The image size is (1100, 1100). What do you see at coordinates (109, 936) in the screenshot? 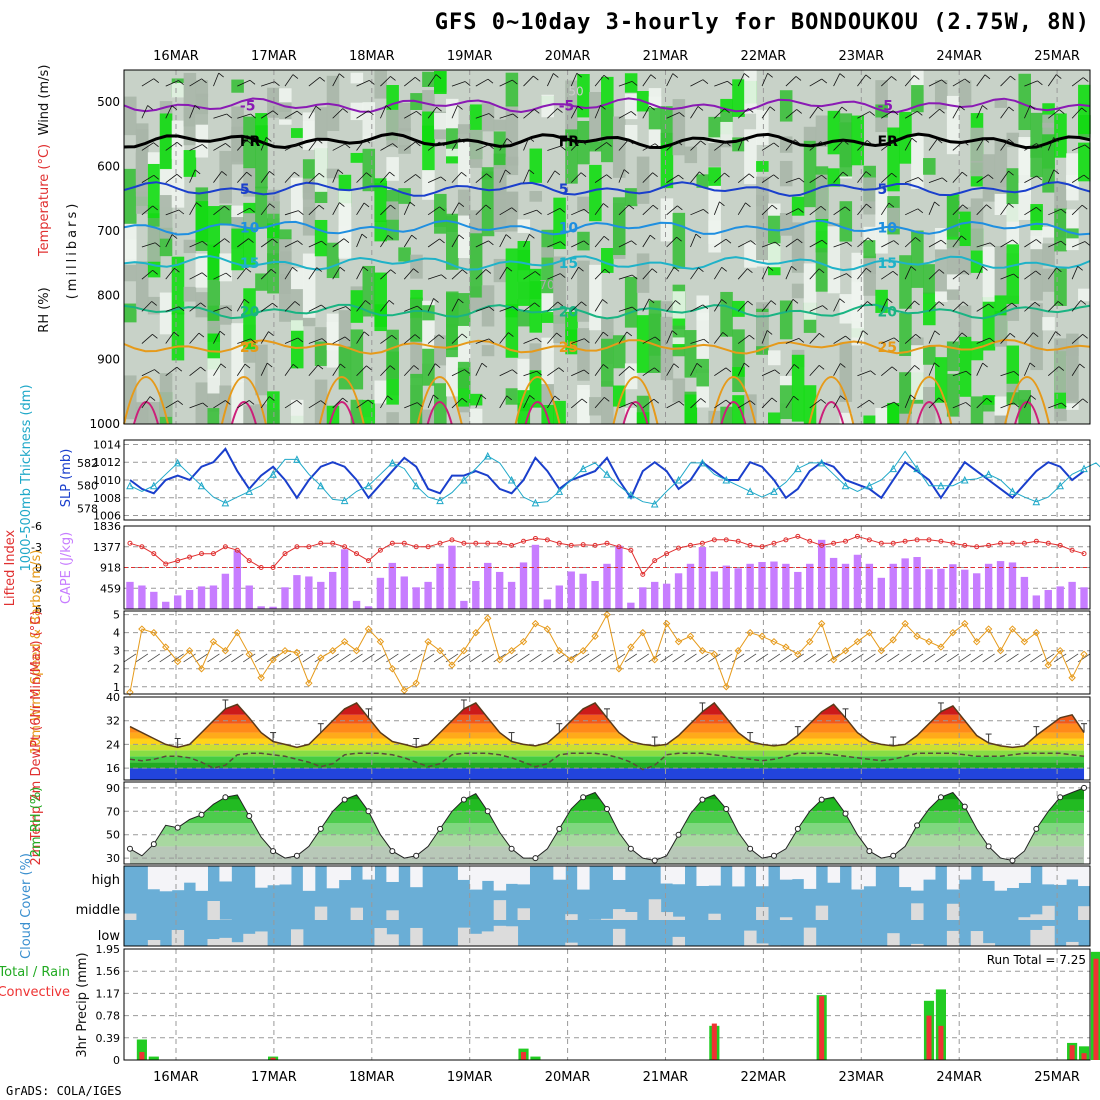
I see `cloud-level-label: low` at bounding box center [109, 936].